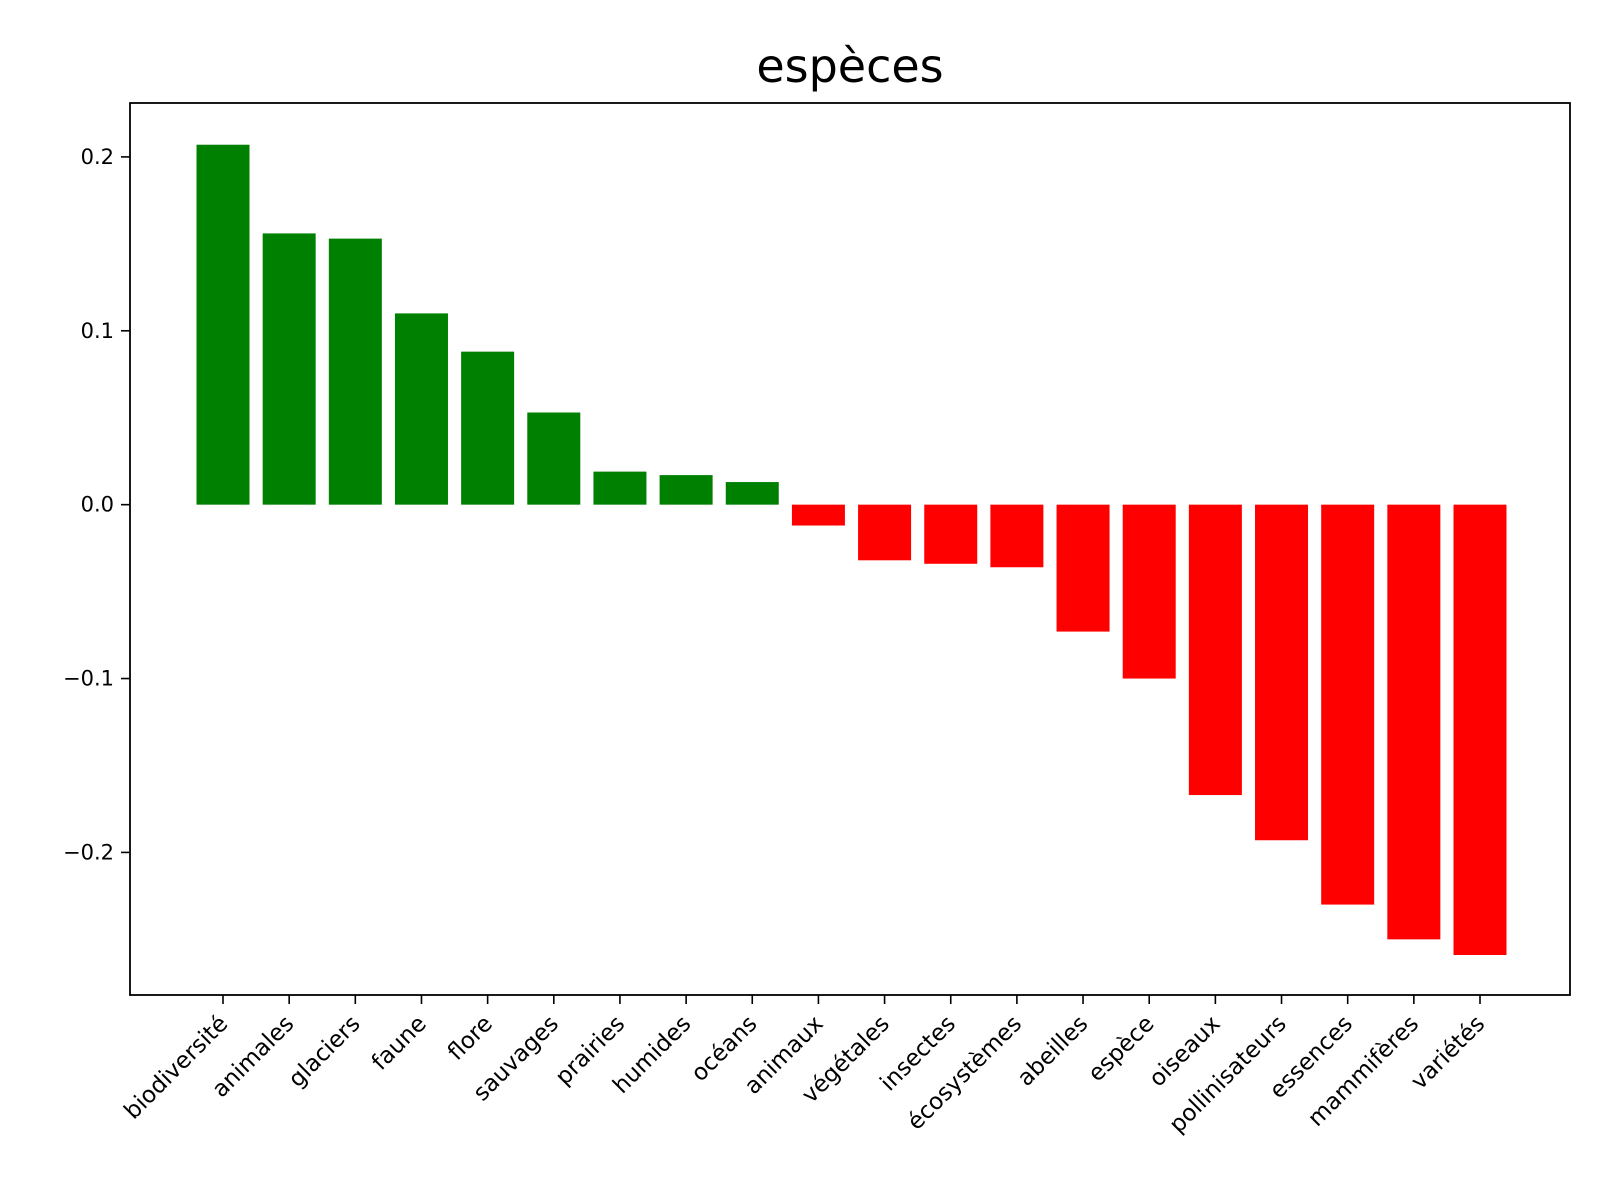 Image resolution: width=1600 pixels, height=1204 pixels. I want to click on x-tick-label: faune, so click(399, 1043).